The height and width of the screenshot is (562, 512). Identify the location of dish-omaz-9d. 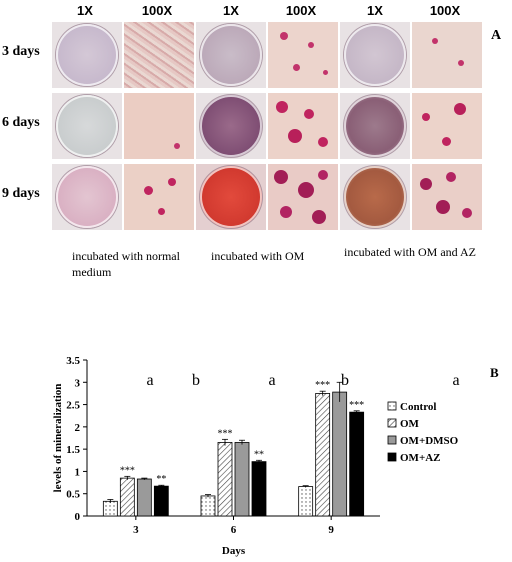
(375, 197).